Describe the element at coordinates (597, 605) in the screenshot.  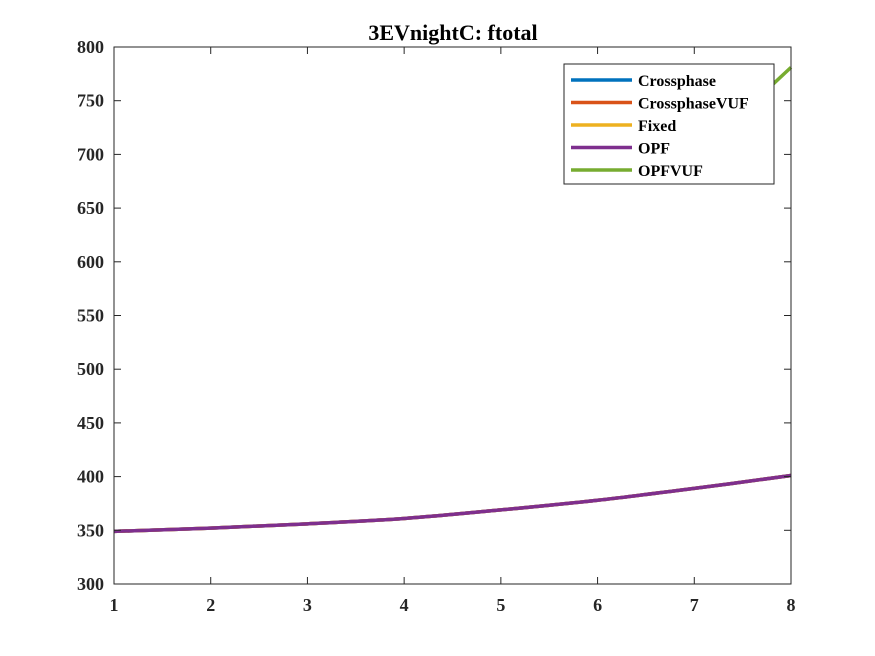
I see `x-tick-label: 6` at that location.